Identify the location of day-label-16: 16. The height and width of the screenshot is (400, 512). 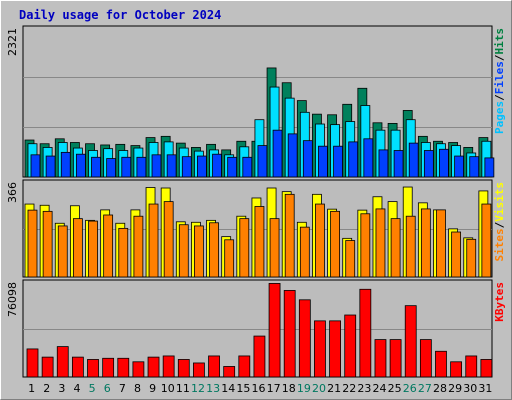
(259, 388).